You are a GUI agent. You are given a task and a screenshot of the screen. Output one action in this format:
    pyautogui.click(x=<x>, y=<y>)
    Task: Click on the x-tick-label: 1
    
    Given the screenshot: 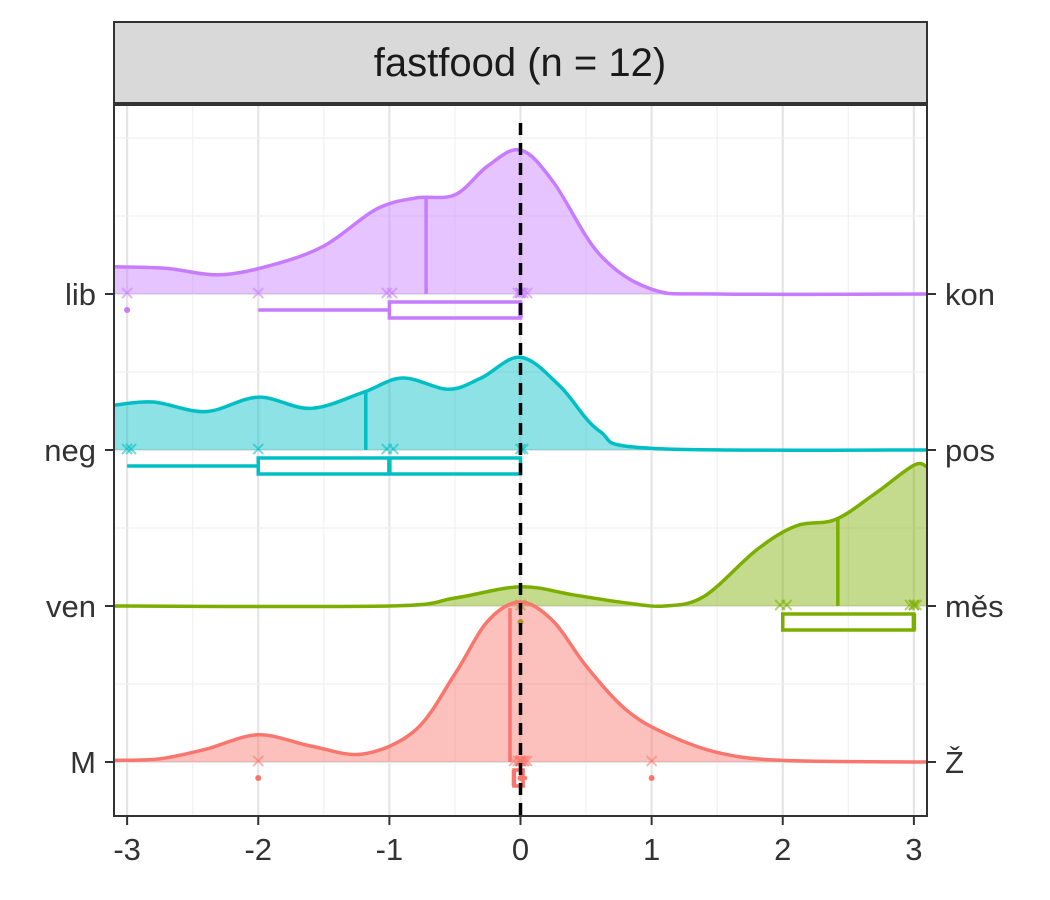 What is the action you would take?
    pyautogui.click(x=651, y=849)
    